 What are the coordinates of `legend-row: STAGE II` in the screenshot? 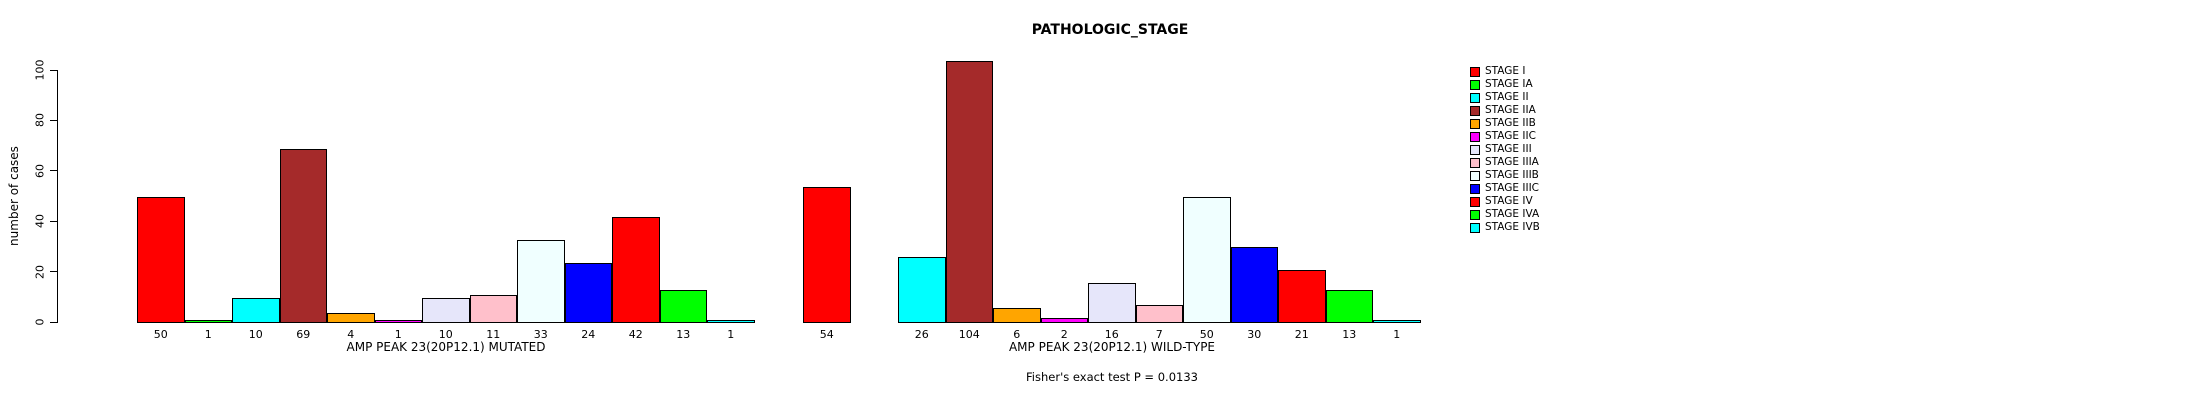 It's located at (1505, 97).